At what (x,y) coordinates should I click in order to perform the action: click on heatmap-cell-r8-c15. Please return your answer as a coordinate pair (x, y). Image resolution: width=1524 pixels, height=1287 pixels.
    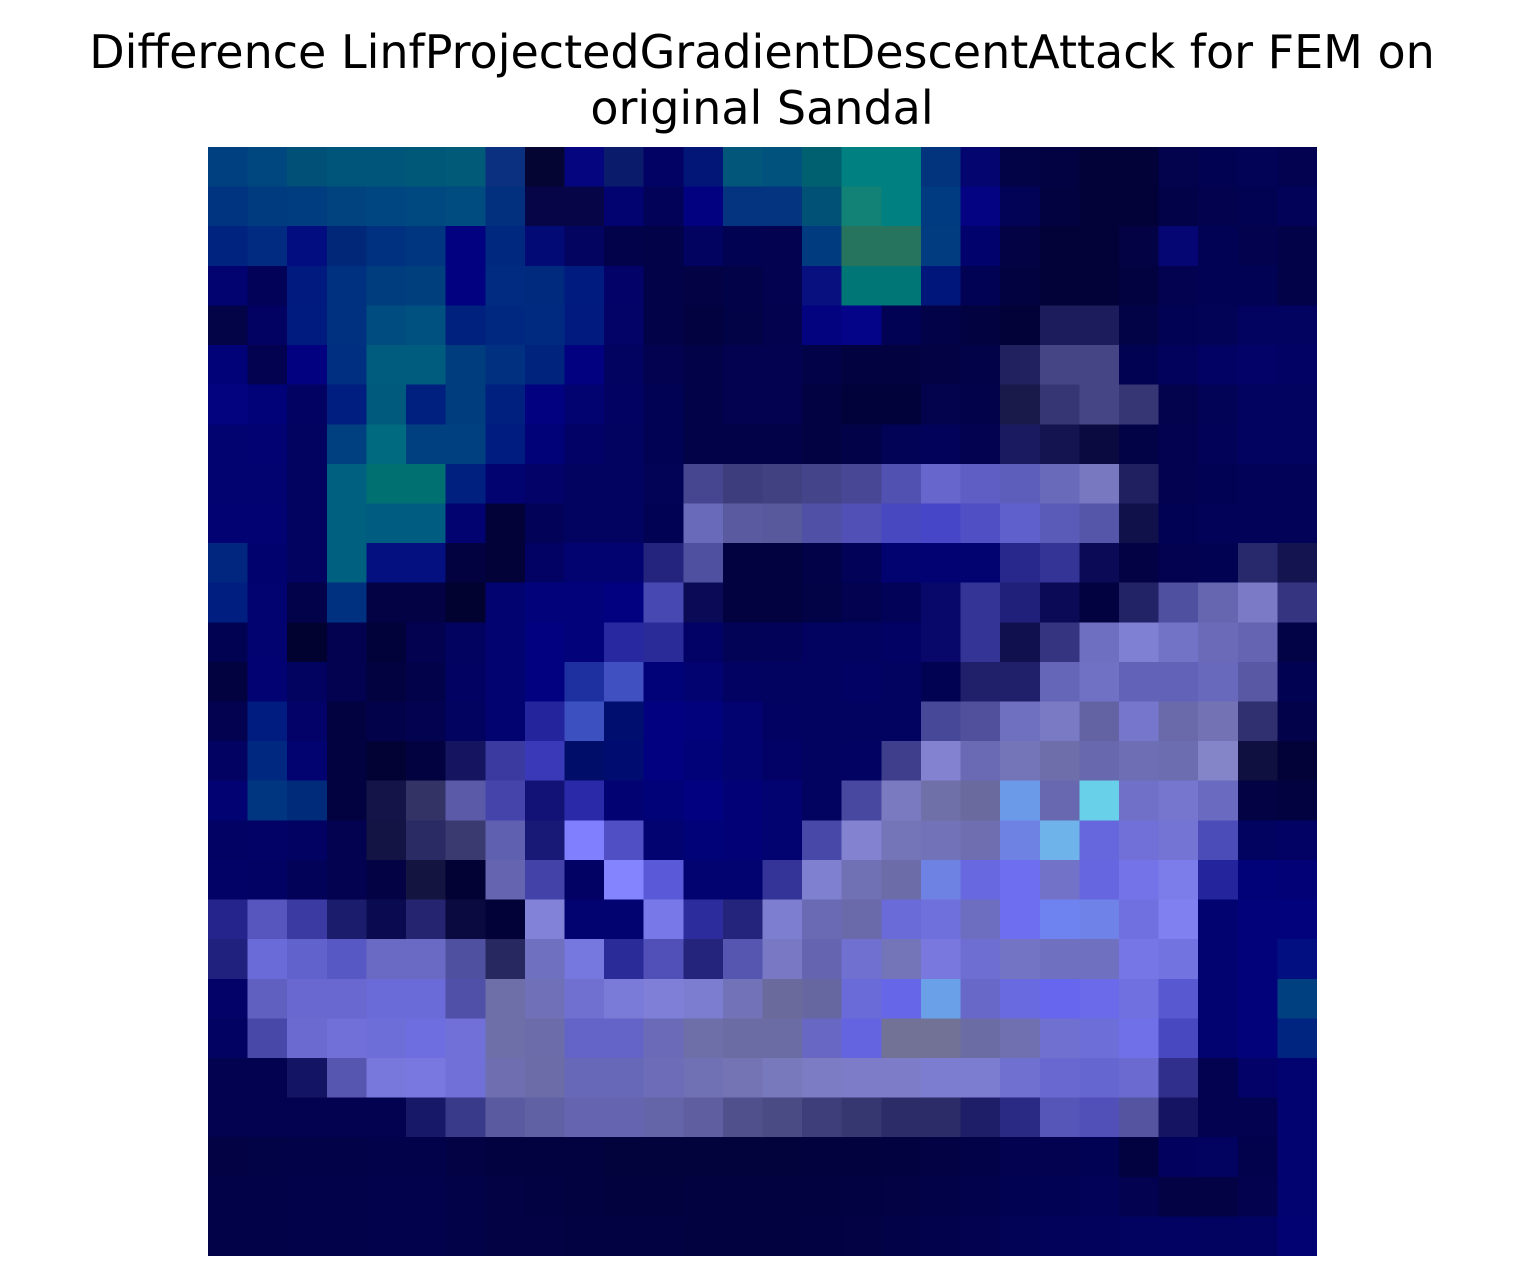
    Looking at the image, I should click on (822, 484).